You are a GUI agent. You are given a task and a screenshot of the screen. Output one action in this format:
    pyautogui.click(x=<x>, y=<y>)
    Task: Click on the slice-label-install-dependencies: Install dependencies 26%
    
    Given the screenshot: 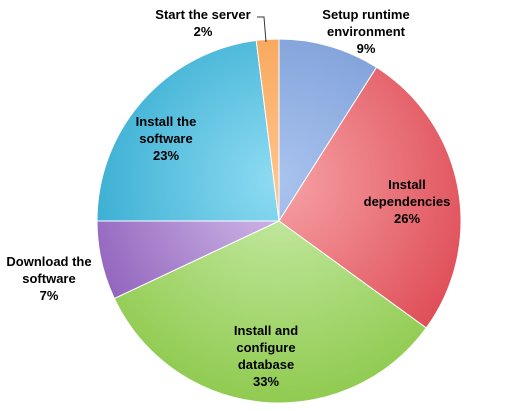 What is the action you would take?
    pyautogui.click(x=407, y=201)
    